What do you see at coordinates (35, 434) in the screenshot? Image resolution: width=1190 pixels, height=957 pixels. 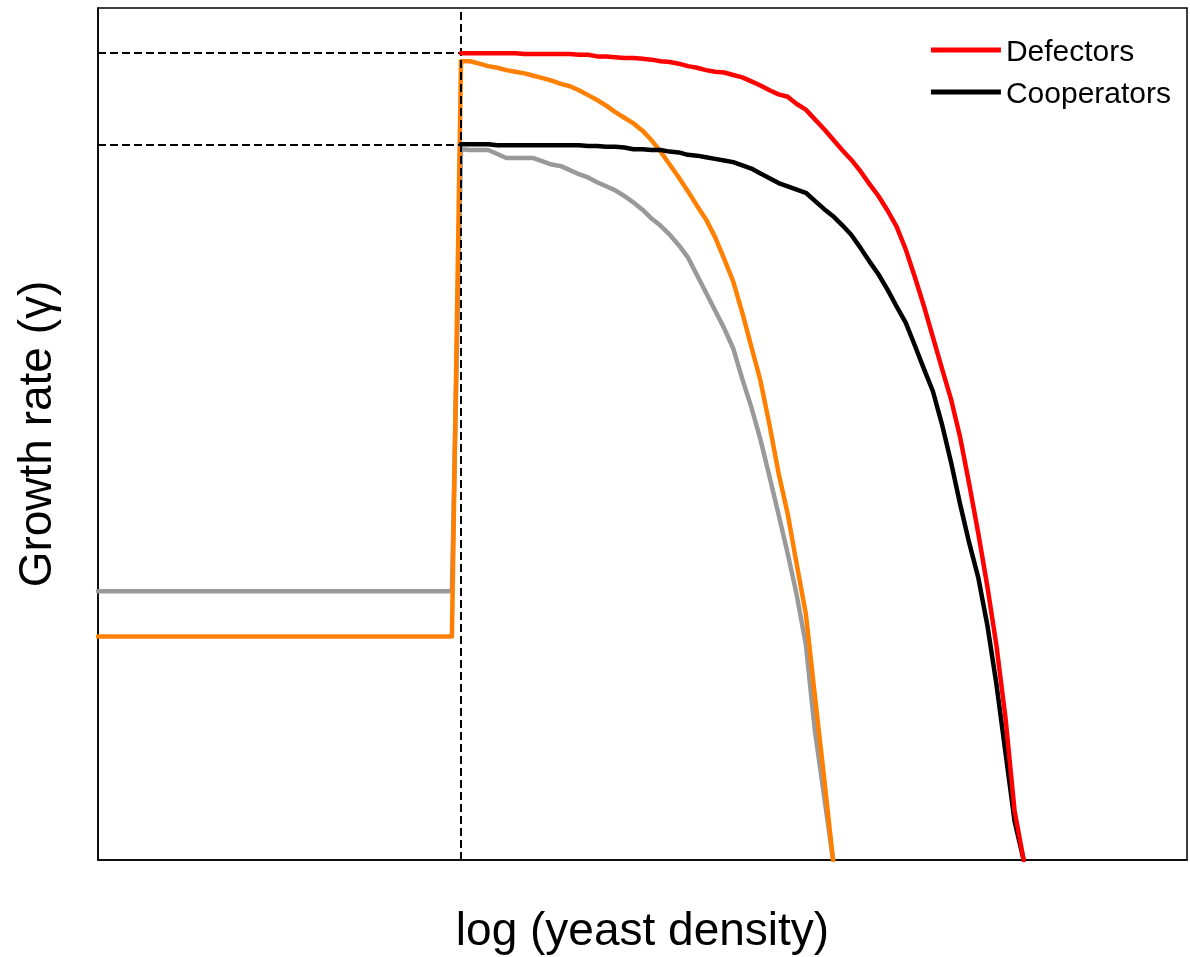 I see `y-axis-title: Growth rate (γ)` at bounding box center [35, 434].